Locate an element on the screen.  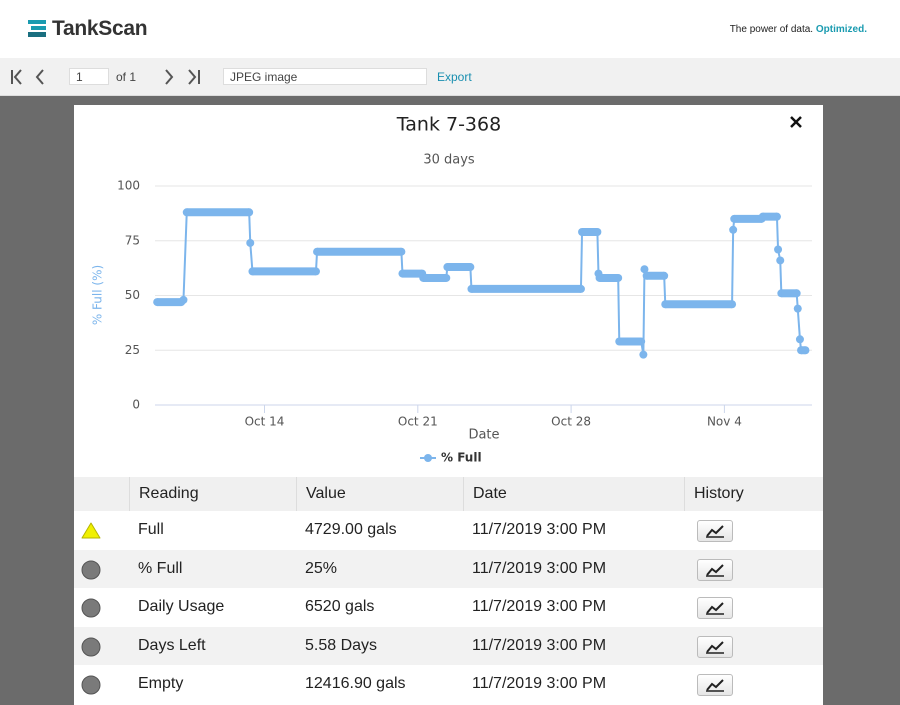
header-cell: Value is located at coordinates (379, 494).